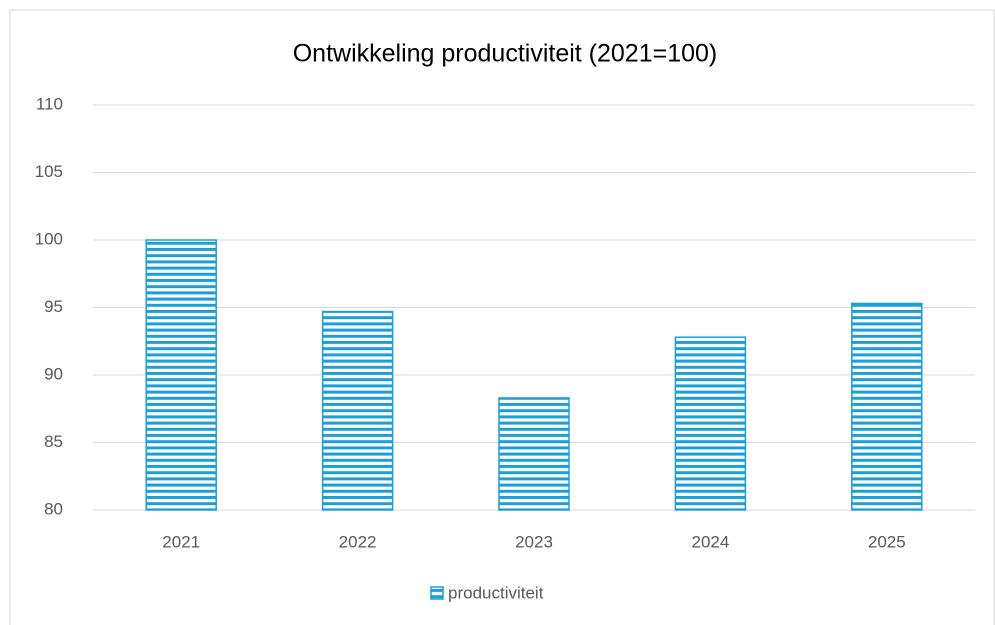  Describe the element at coordinates (496, 592) in the screenshot. I see `legend-label: productiviteit` at that location.